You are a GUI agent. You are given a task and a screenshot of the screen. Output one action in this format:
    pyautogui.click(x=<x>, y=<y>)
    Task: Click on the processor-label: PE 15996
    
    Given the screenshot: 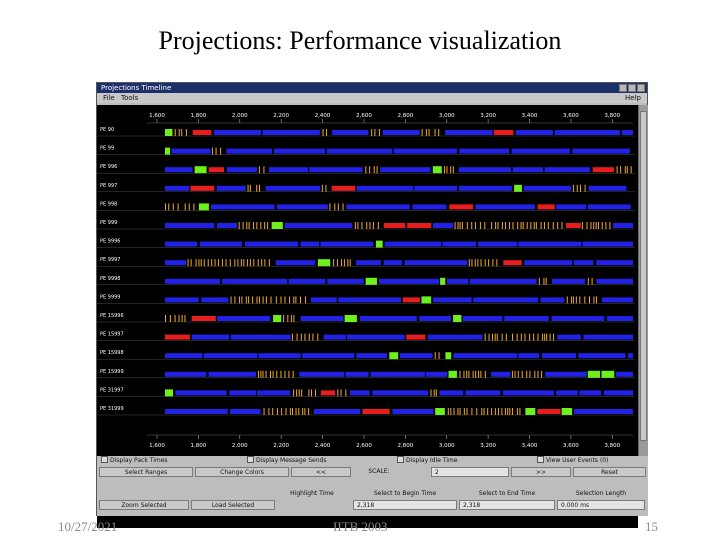 What is the action you would take?
    pyautogui.click(x=112, y=316)
    